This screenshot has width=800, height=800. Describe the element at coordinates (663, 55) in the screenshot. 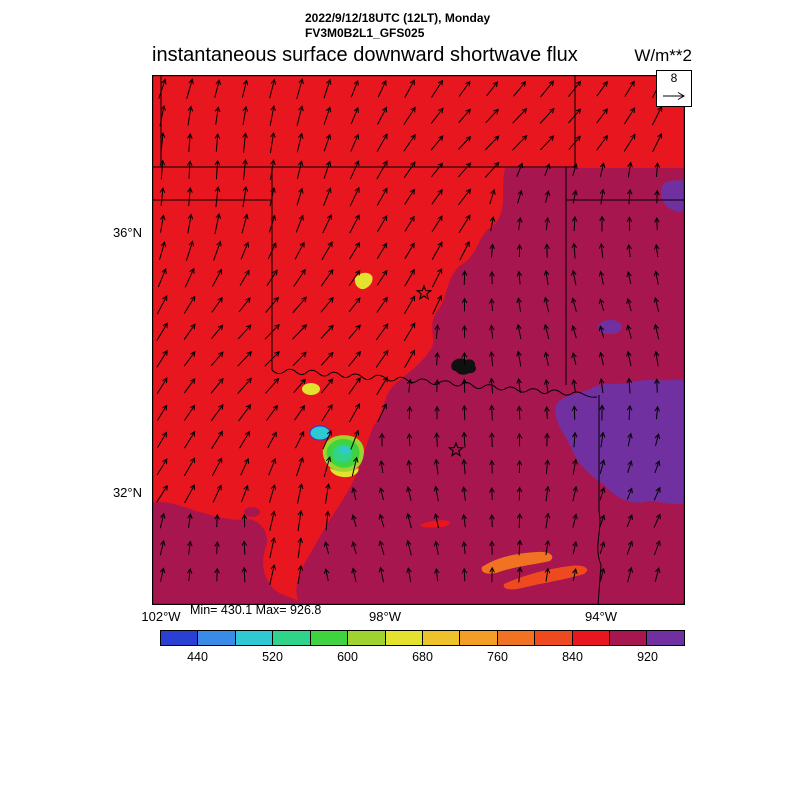

I see `plot-units: W/m**2` at that location.